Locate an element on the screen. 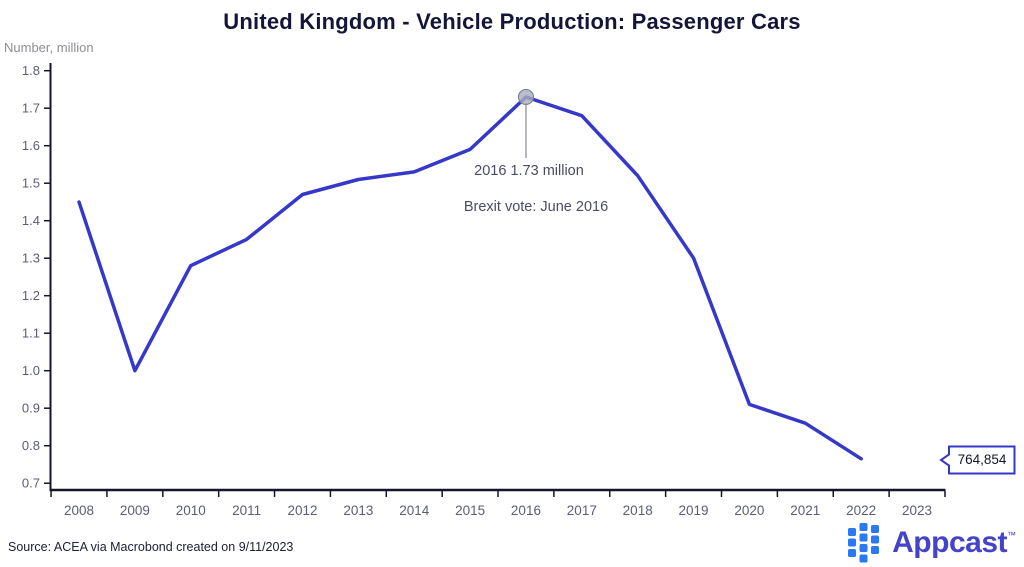  y-tick-label: 1.2 is located at coordinates (31, 295).